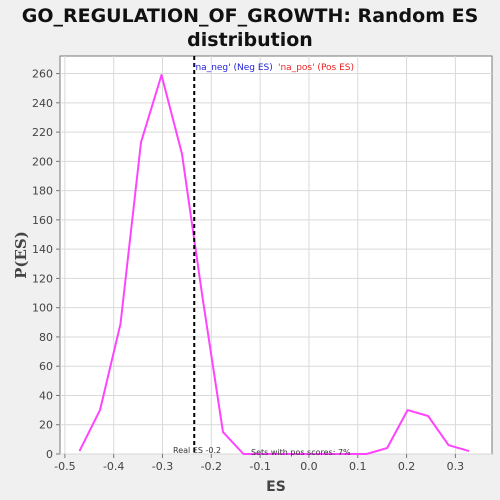  Describe the element at coordinates (316, 68) in the screenshot. I see `pos-es-label: 'na_pos' (Pos ES)` at that location.